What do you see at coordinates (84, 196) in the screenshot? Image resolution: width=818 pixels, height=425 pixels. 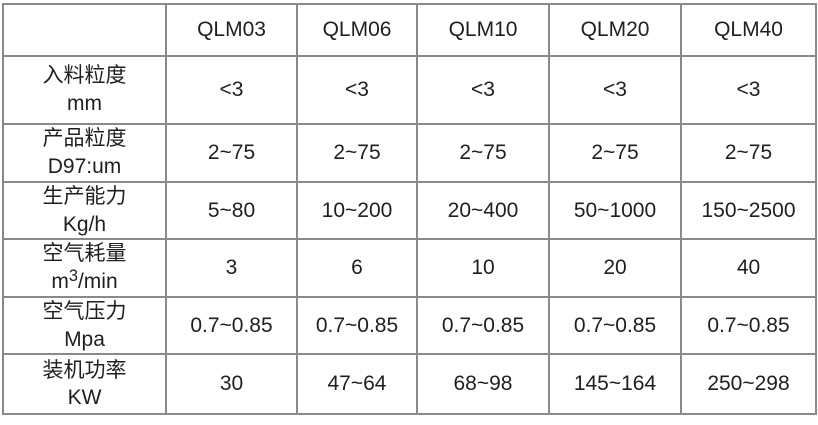 I see `param-name: 生产能力` at bounding box center [84, 196].